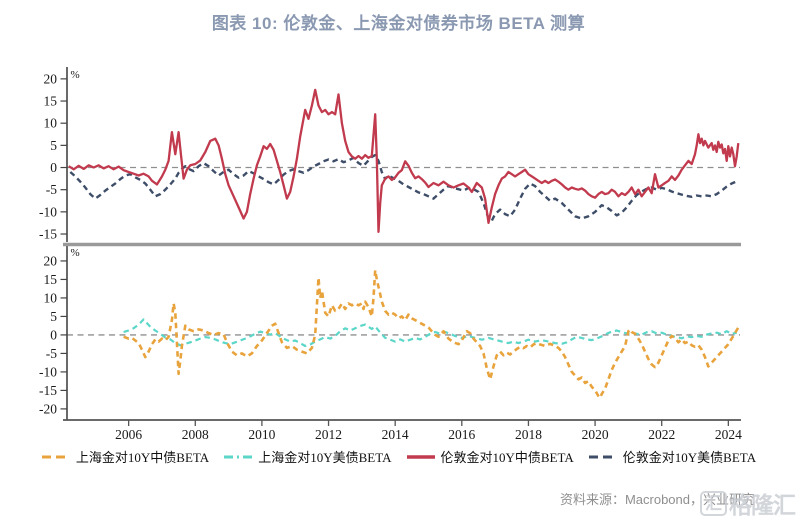 The image size is (797, 526). Describe the element at coordinates (325, 457) in the screenshot. I see `legend-label: 上海金对10Y美债BETA` at that location.